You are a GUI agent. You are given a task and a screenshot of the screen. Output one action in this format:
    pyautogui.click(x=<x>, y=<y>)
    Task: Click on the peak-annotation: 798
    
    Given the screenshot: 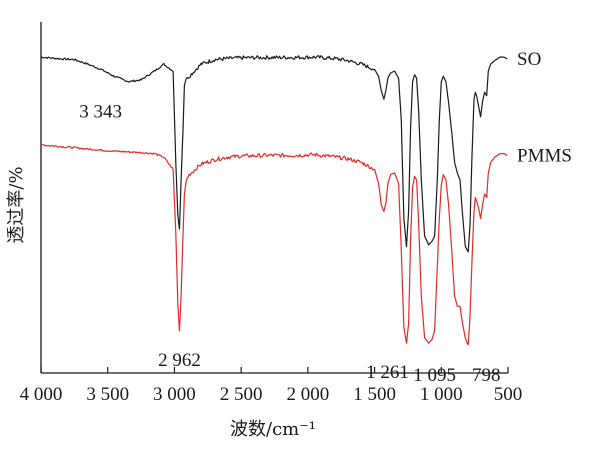 What is the action you would take?
    pyautogui.click(x=486, y=375)
    